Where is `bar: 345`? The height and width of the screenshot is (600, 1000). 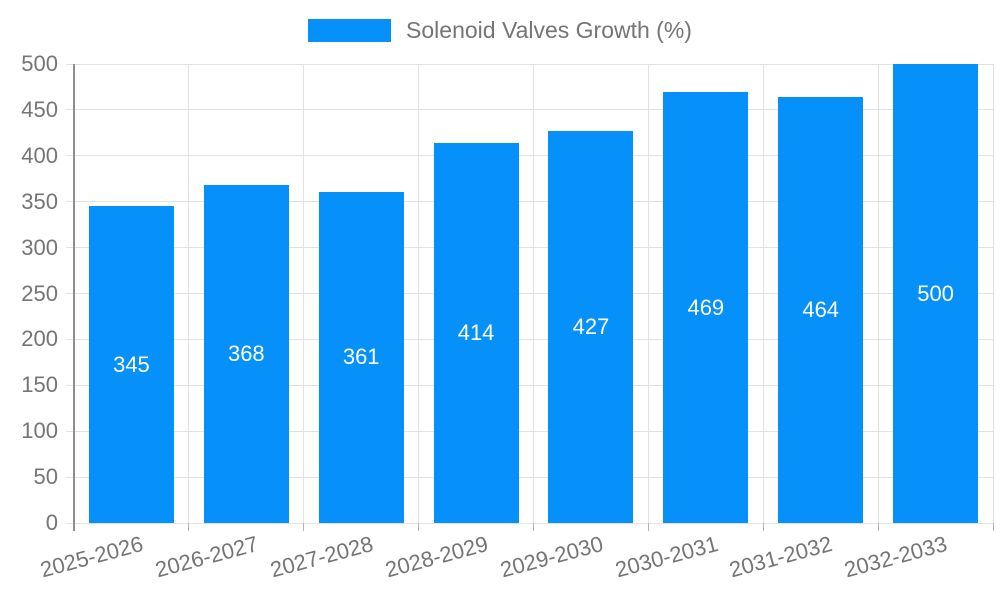 bar: 345 is located at coordinates (131, 364).